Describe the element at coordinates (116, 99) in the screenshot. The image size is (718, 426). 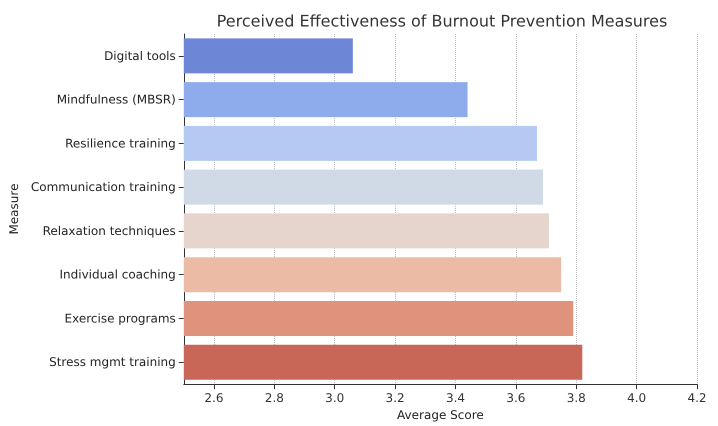
I see `y-tick-label: Mindfulness (MBSR)` at that location.